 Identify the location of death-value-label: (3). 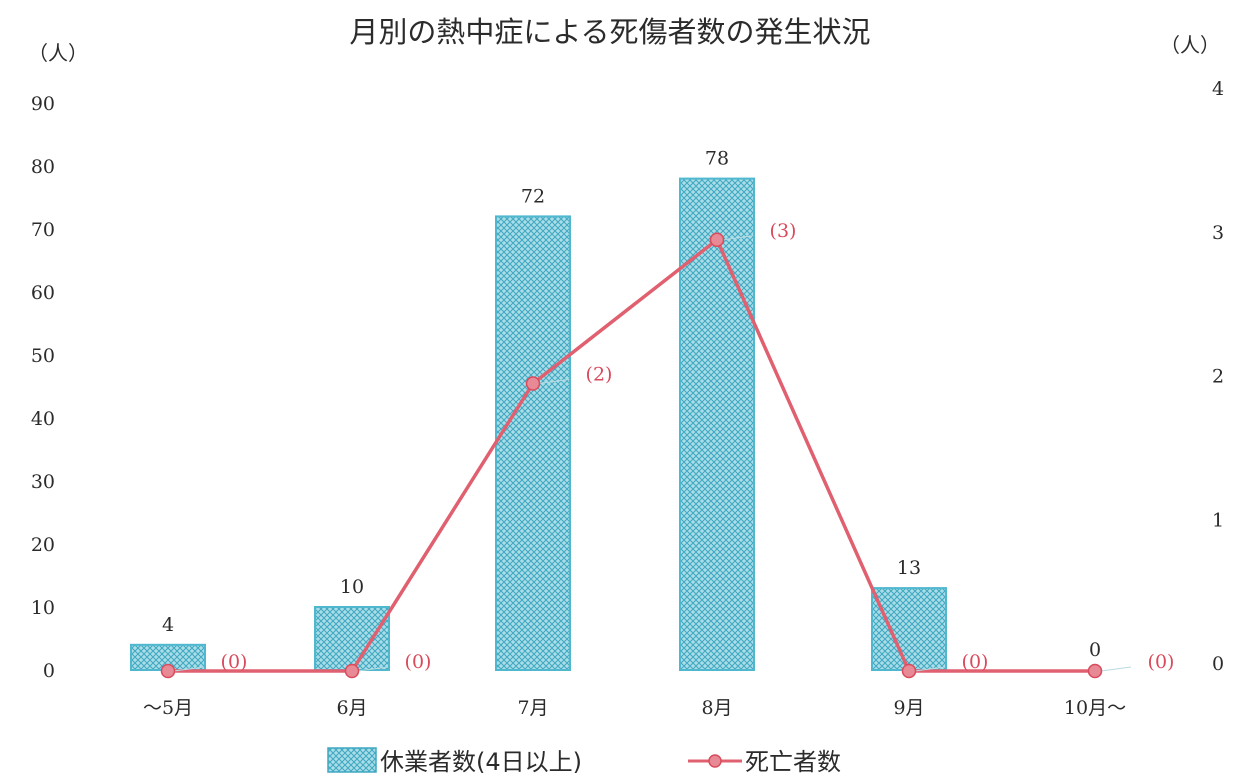
(783, 231).